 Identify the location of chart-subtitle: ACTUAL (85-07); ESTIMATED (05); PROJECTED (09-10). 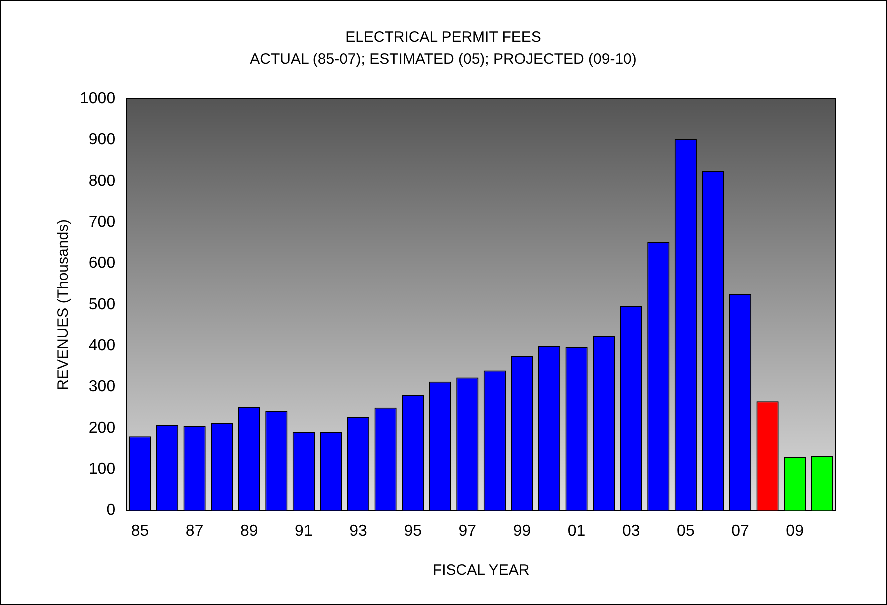
(443, 59).